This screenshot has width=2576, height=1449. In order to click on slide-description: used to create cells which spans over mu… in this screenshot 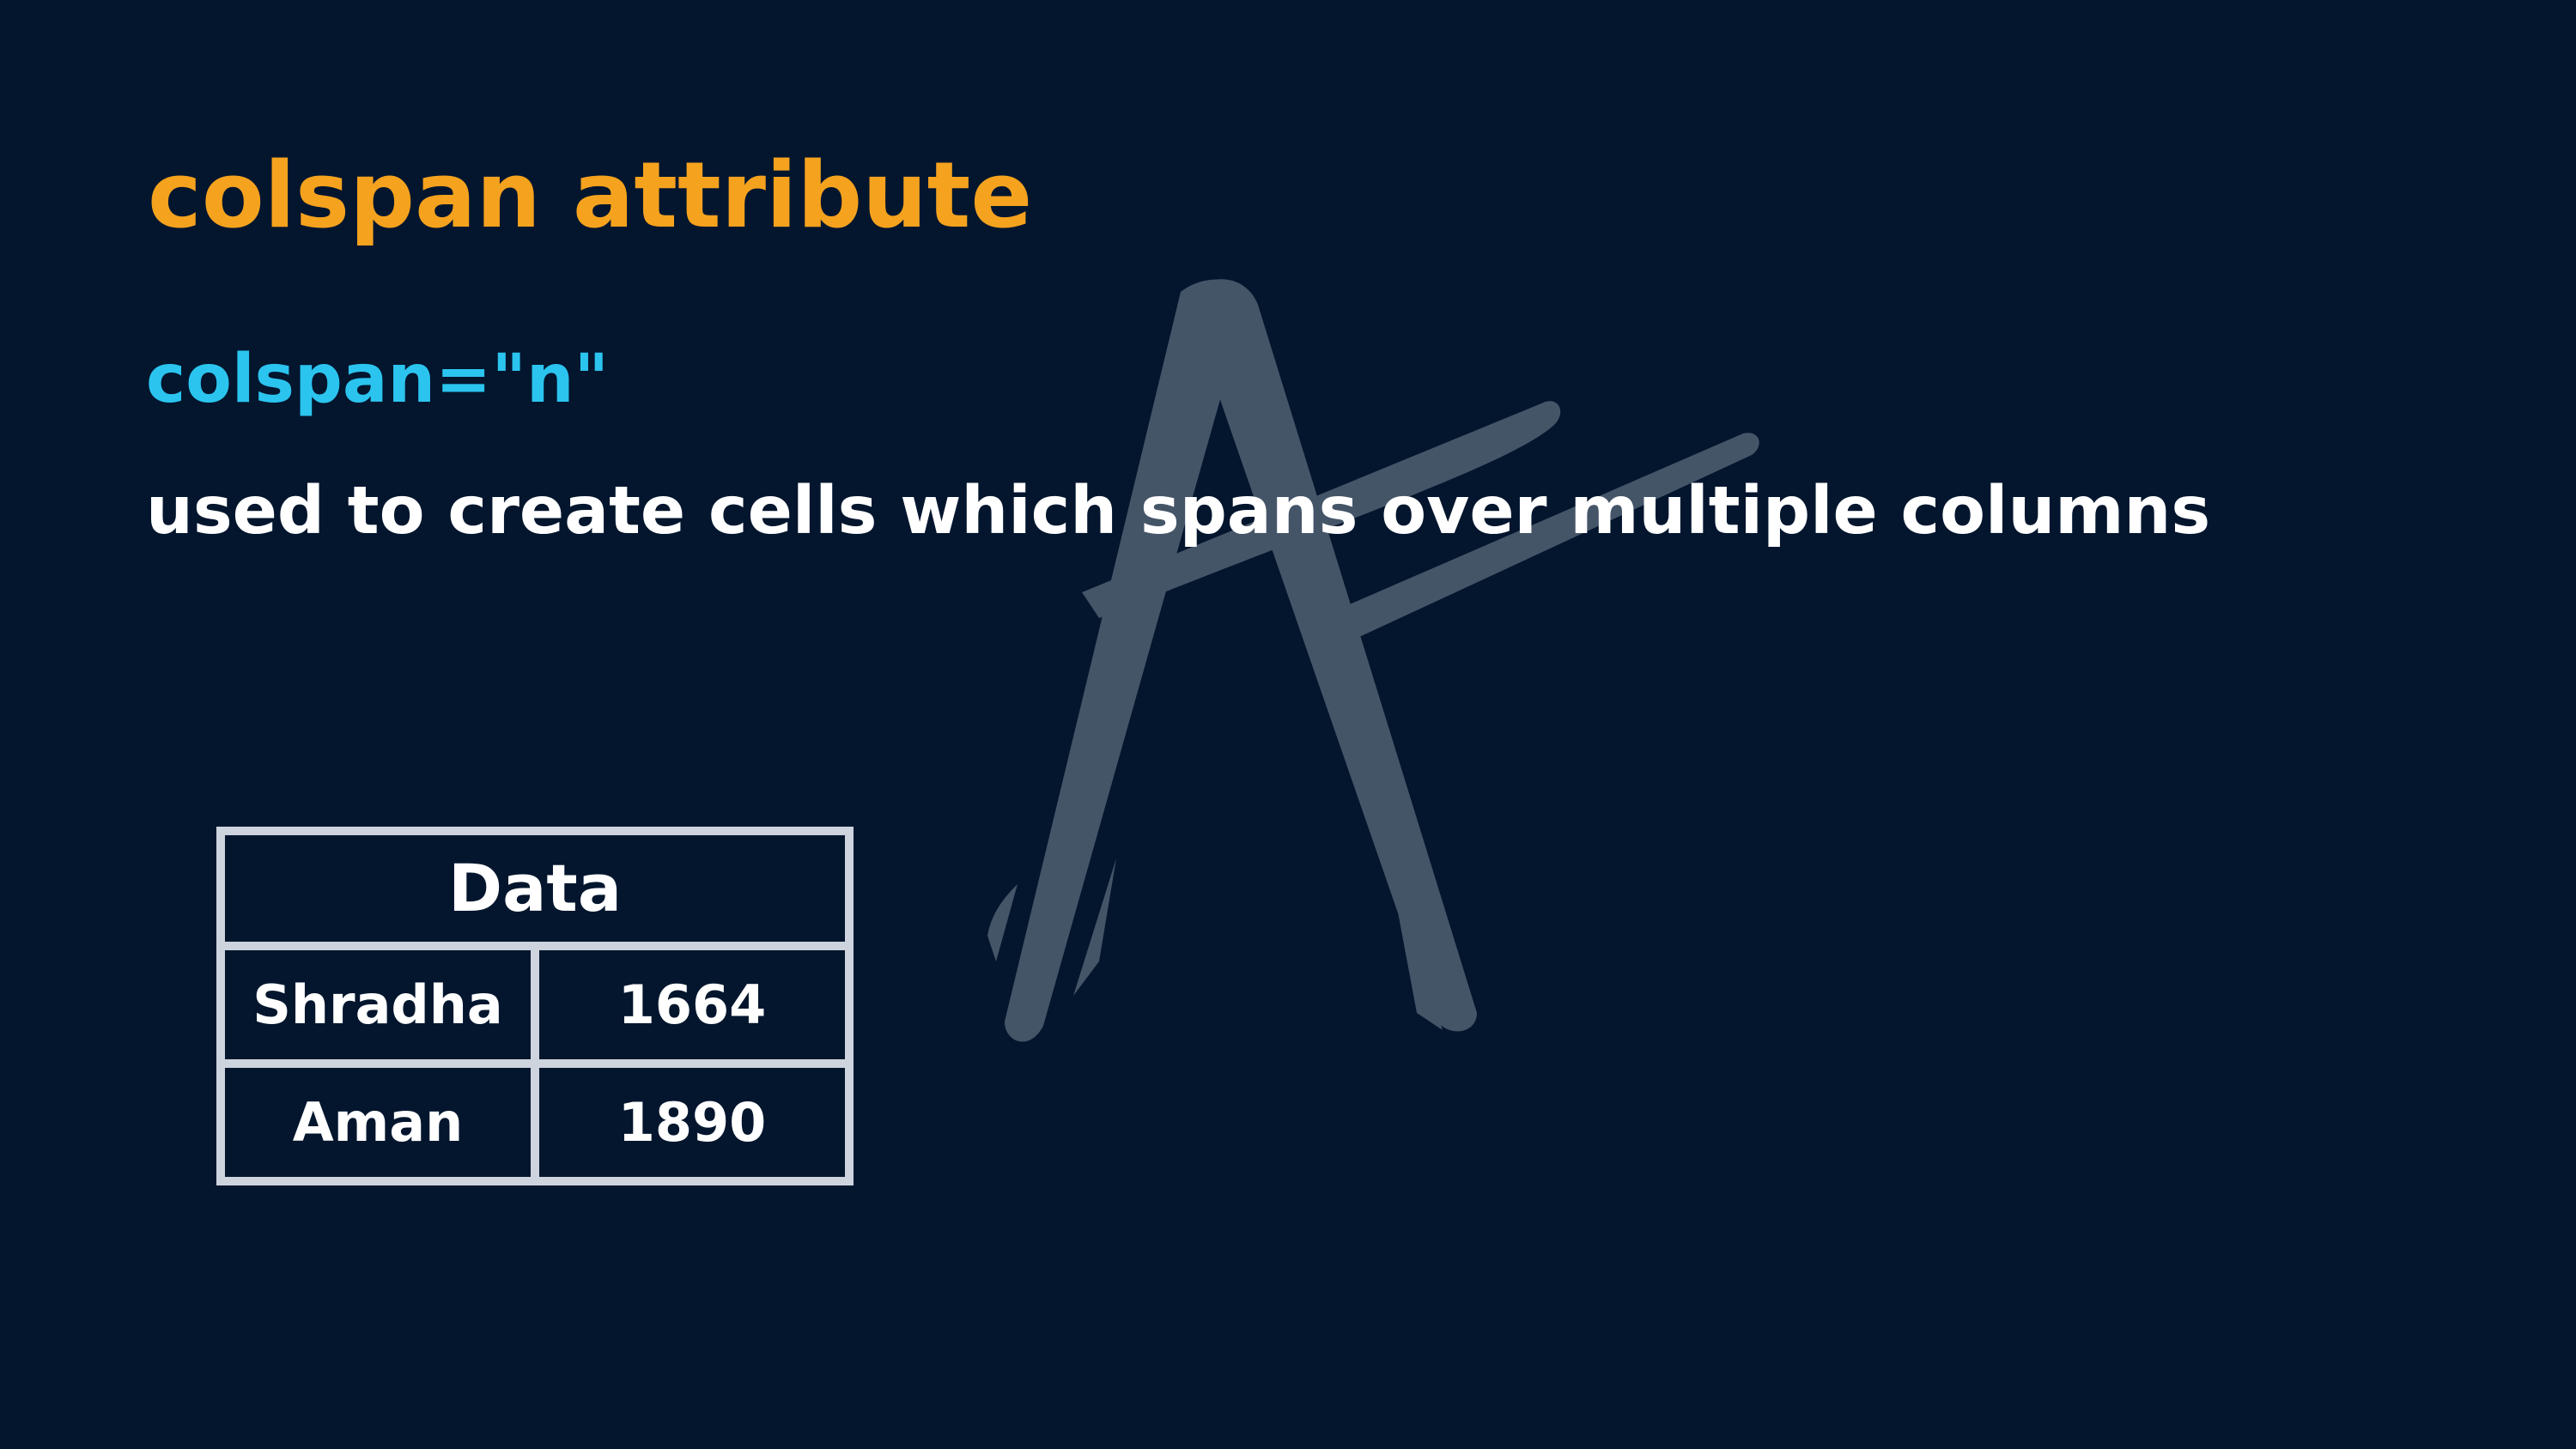, I will do `click(1178, 511)`.